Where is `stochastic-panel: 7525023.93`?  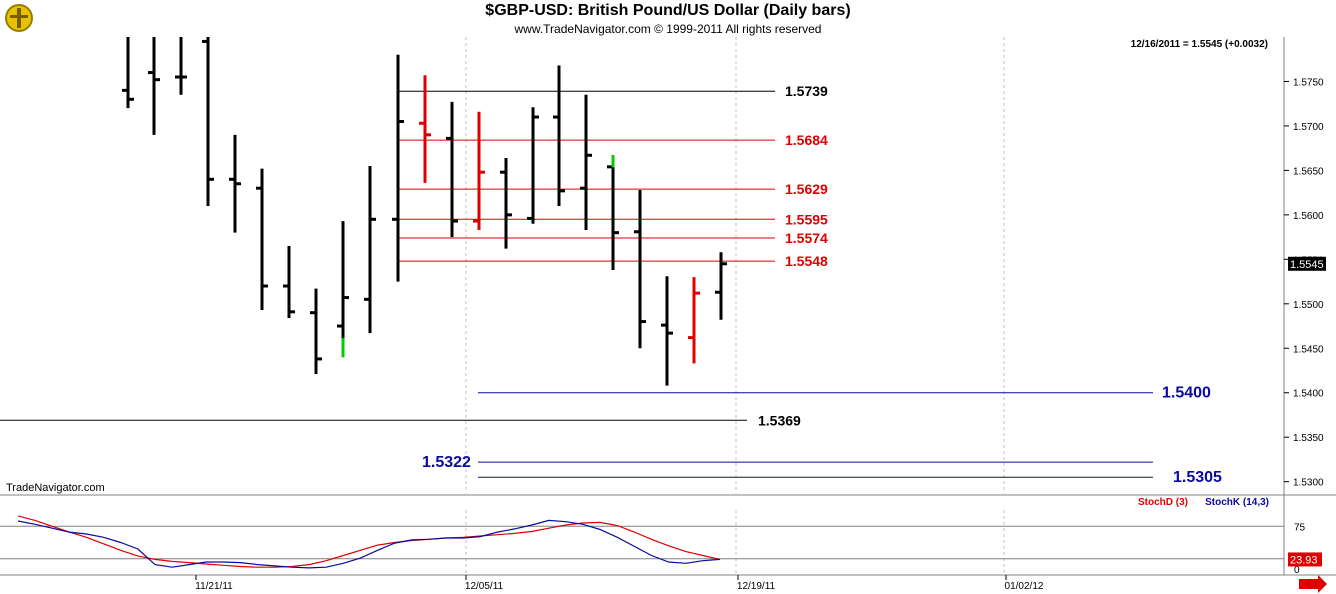 stochastic-panel: 7525023.93 is located at coordinates (661, 545).